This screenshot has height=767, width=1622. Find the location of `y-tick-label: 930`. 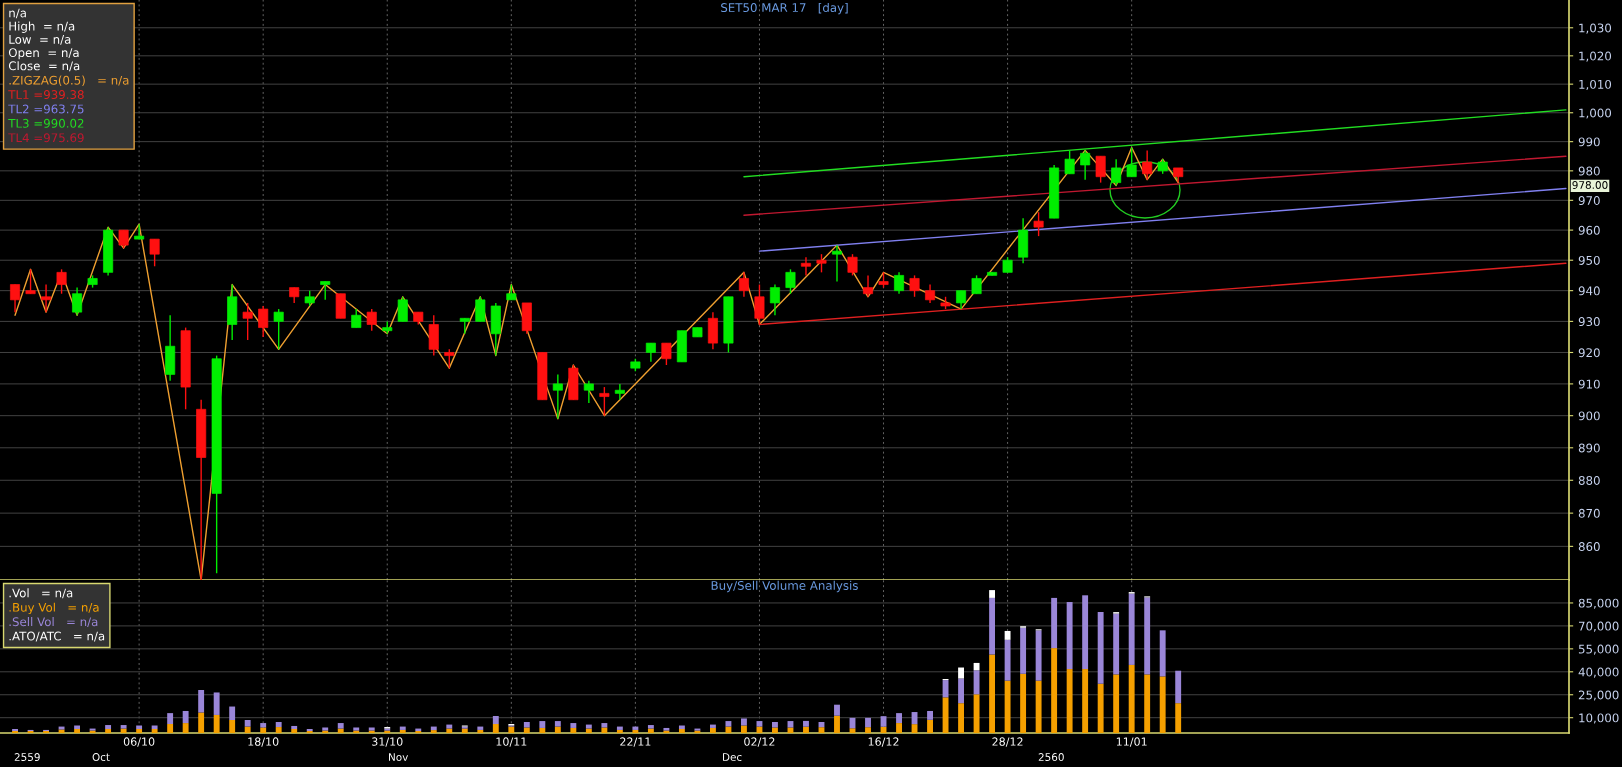

y-tick-label: 930 is located at coordinates (1589, 322).